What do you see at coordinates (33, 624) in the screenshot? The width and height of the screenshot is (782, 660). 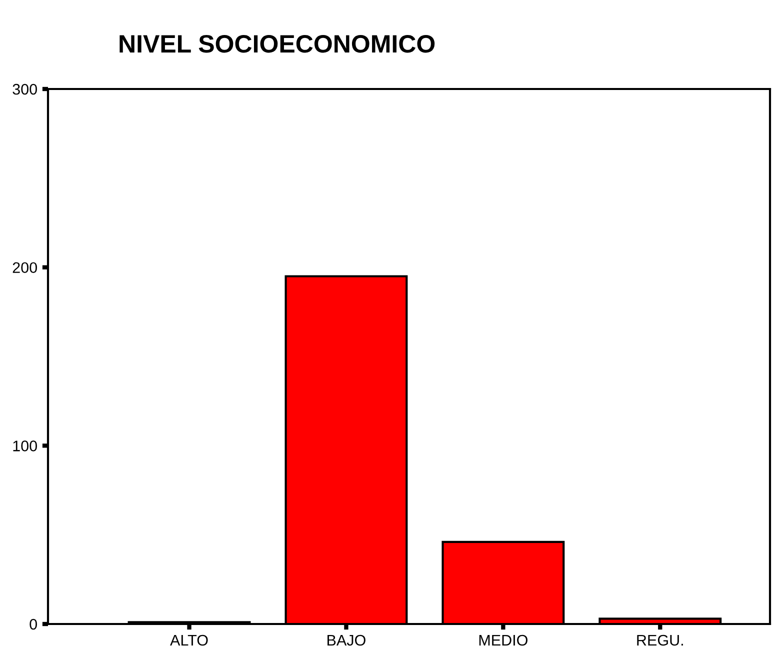 I see `y-tick-label: 0` at bounding box center [33, 624].